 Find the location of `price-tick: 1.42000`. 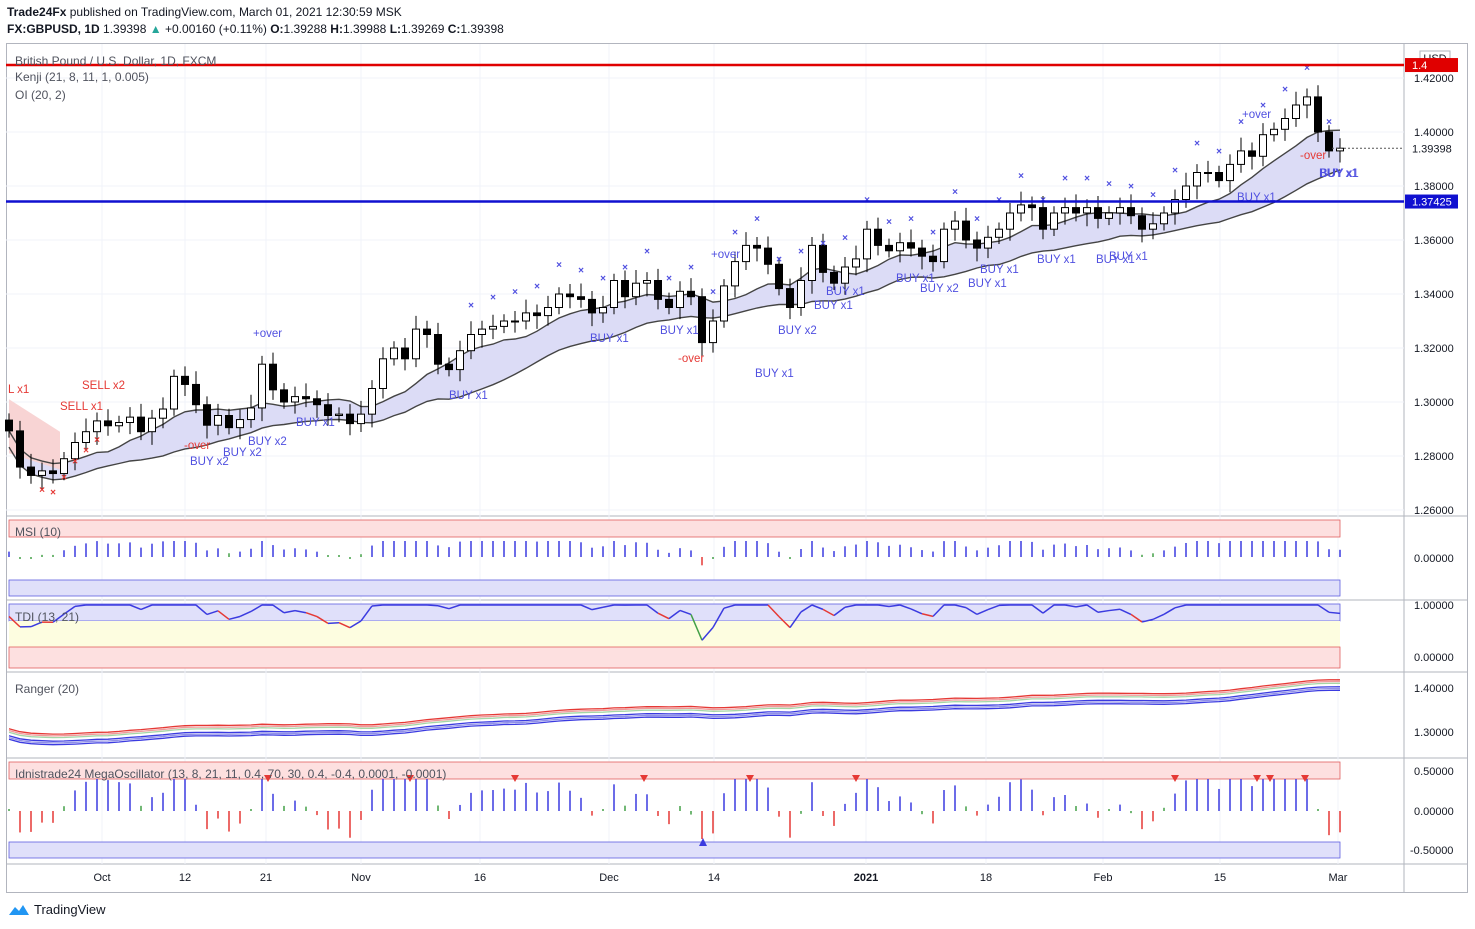

price-tick: 1.42000 is located at coordinates (1434, 79).